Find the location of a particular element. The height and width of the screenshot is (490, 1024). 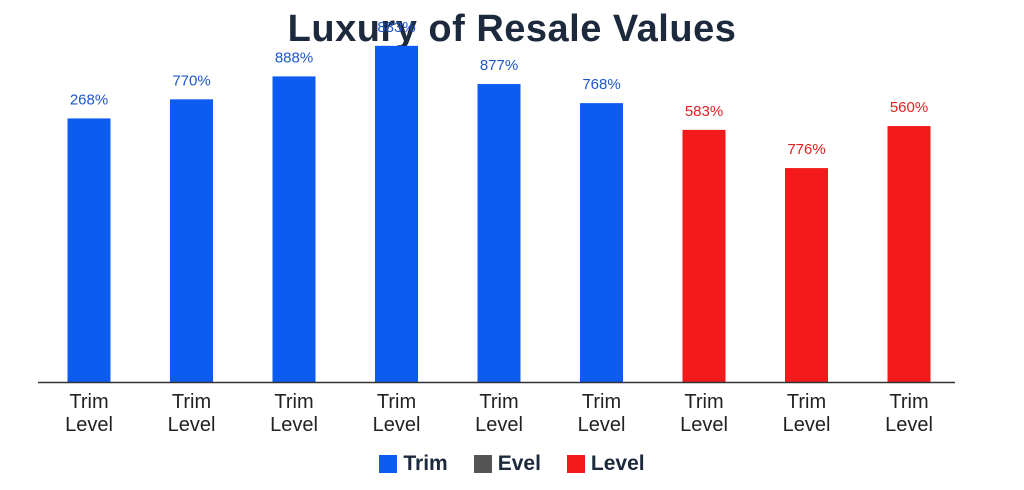

x-tick-label-1: Trim Level is located at coordinates (89, 413).